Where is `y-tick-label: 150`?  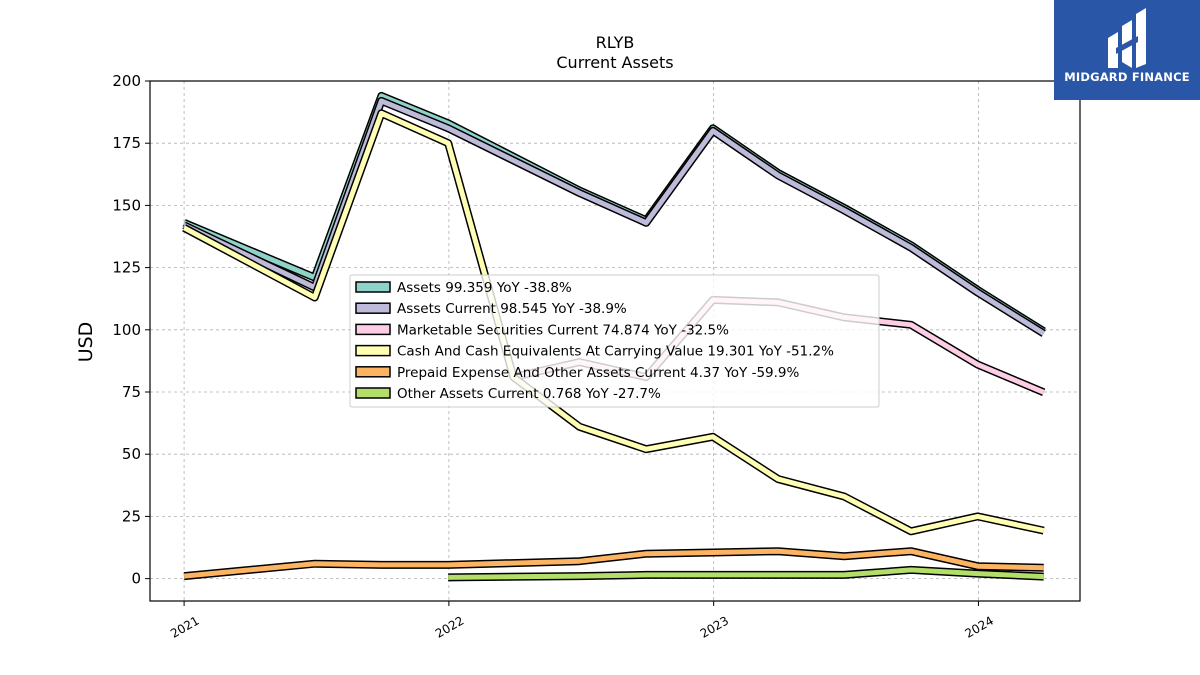
y-tick-label: 150 is located at coordinates (126, 205).